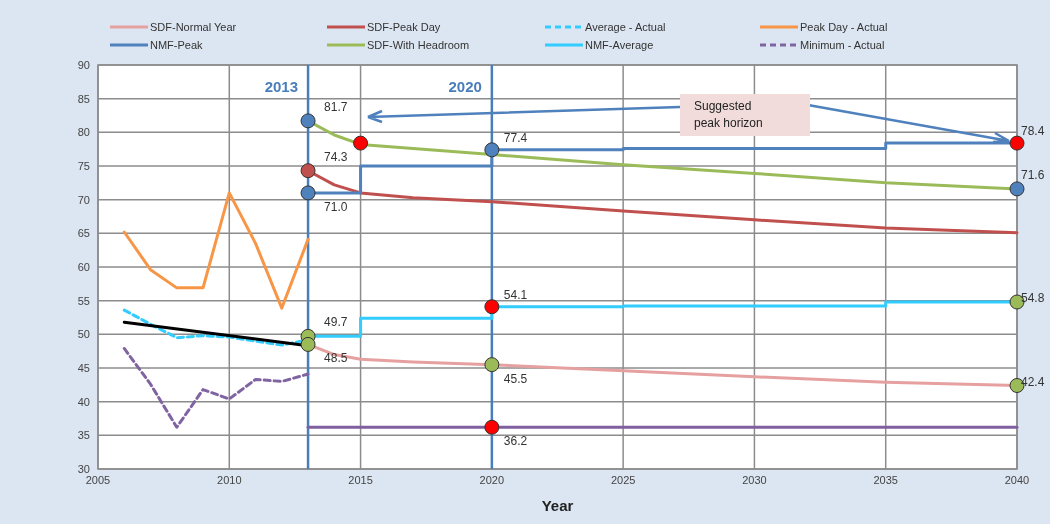 This screenshot has width=1050, height=524. What do you see at coordinates (83, 132) in the screenshot?
I see `y-tick-label: 80` at bounding box center [83, 132].